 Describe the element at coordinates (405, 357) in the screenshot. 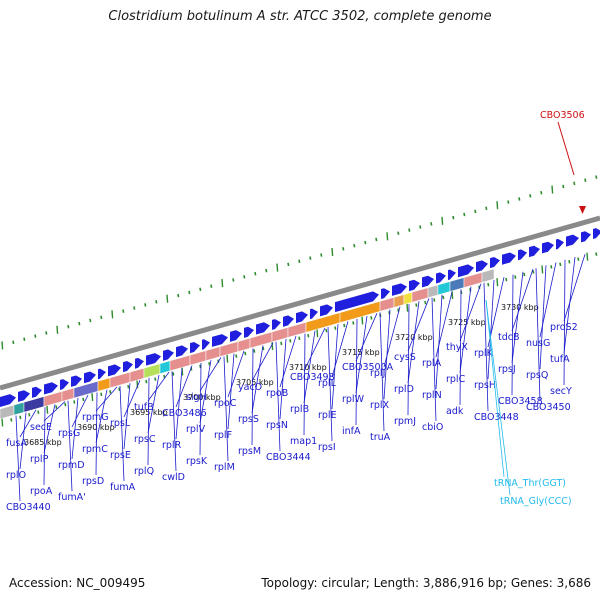

I see `gene-label: cysS` at that location.